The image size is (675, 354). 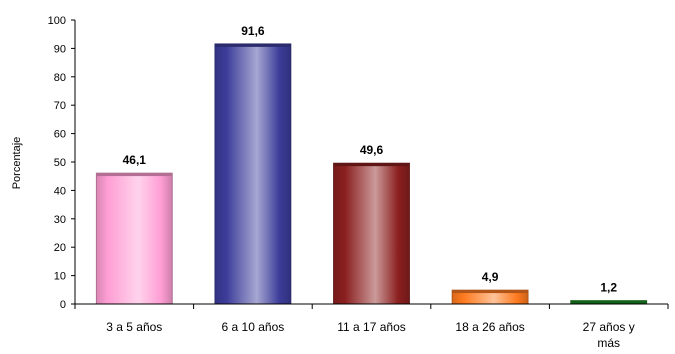 I want to click on bar-value-label: 49,6, so click(x=372, y=150).